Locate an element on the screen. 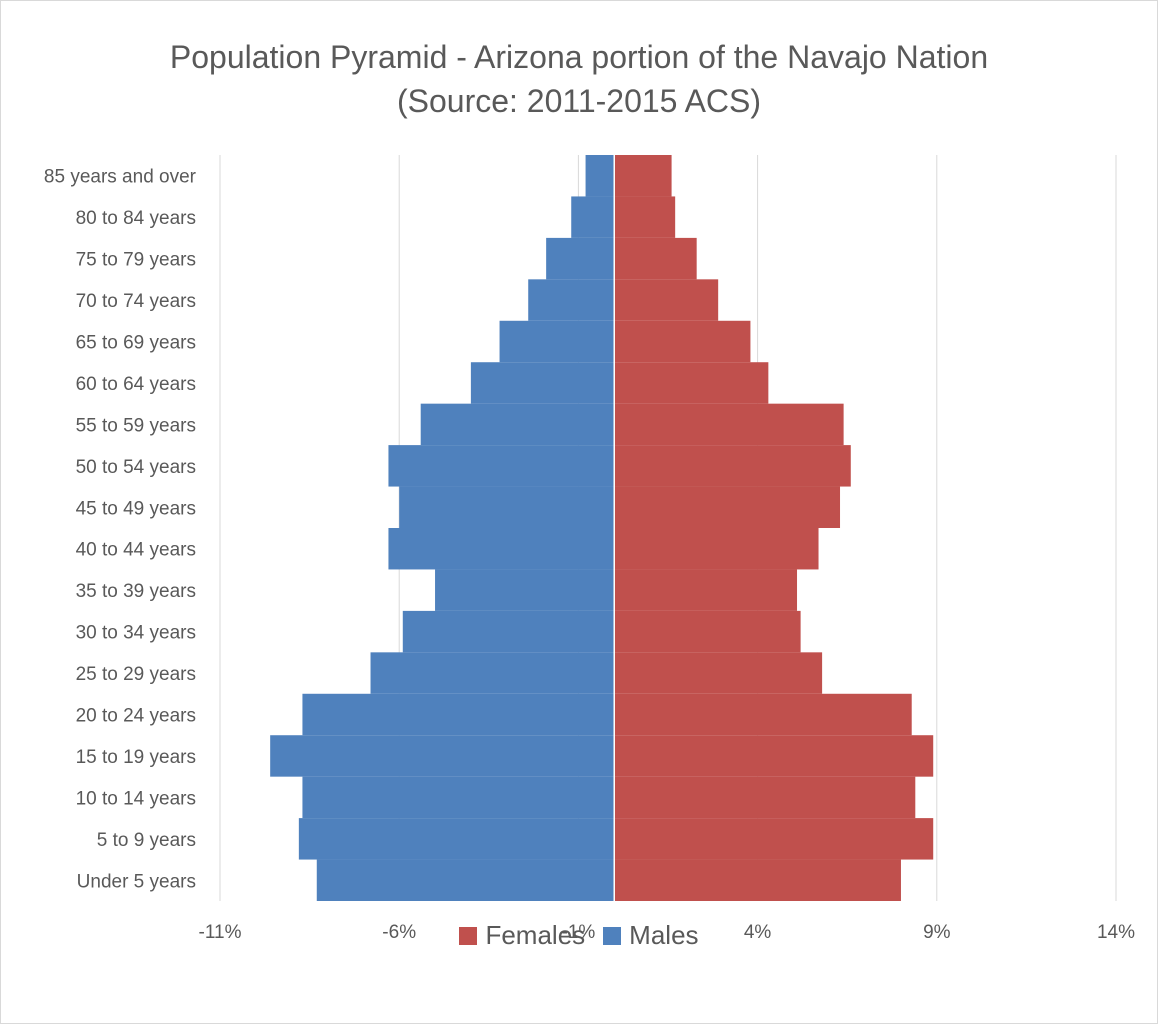 The height and width of the screenshot is (1024, 1158). x-tick-label: -6% is located at coordinates (399, 932).